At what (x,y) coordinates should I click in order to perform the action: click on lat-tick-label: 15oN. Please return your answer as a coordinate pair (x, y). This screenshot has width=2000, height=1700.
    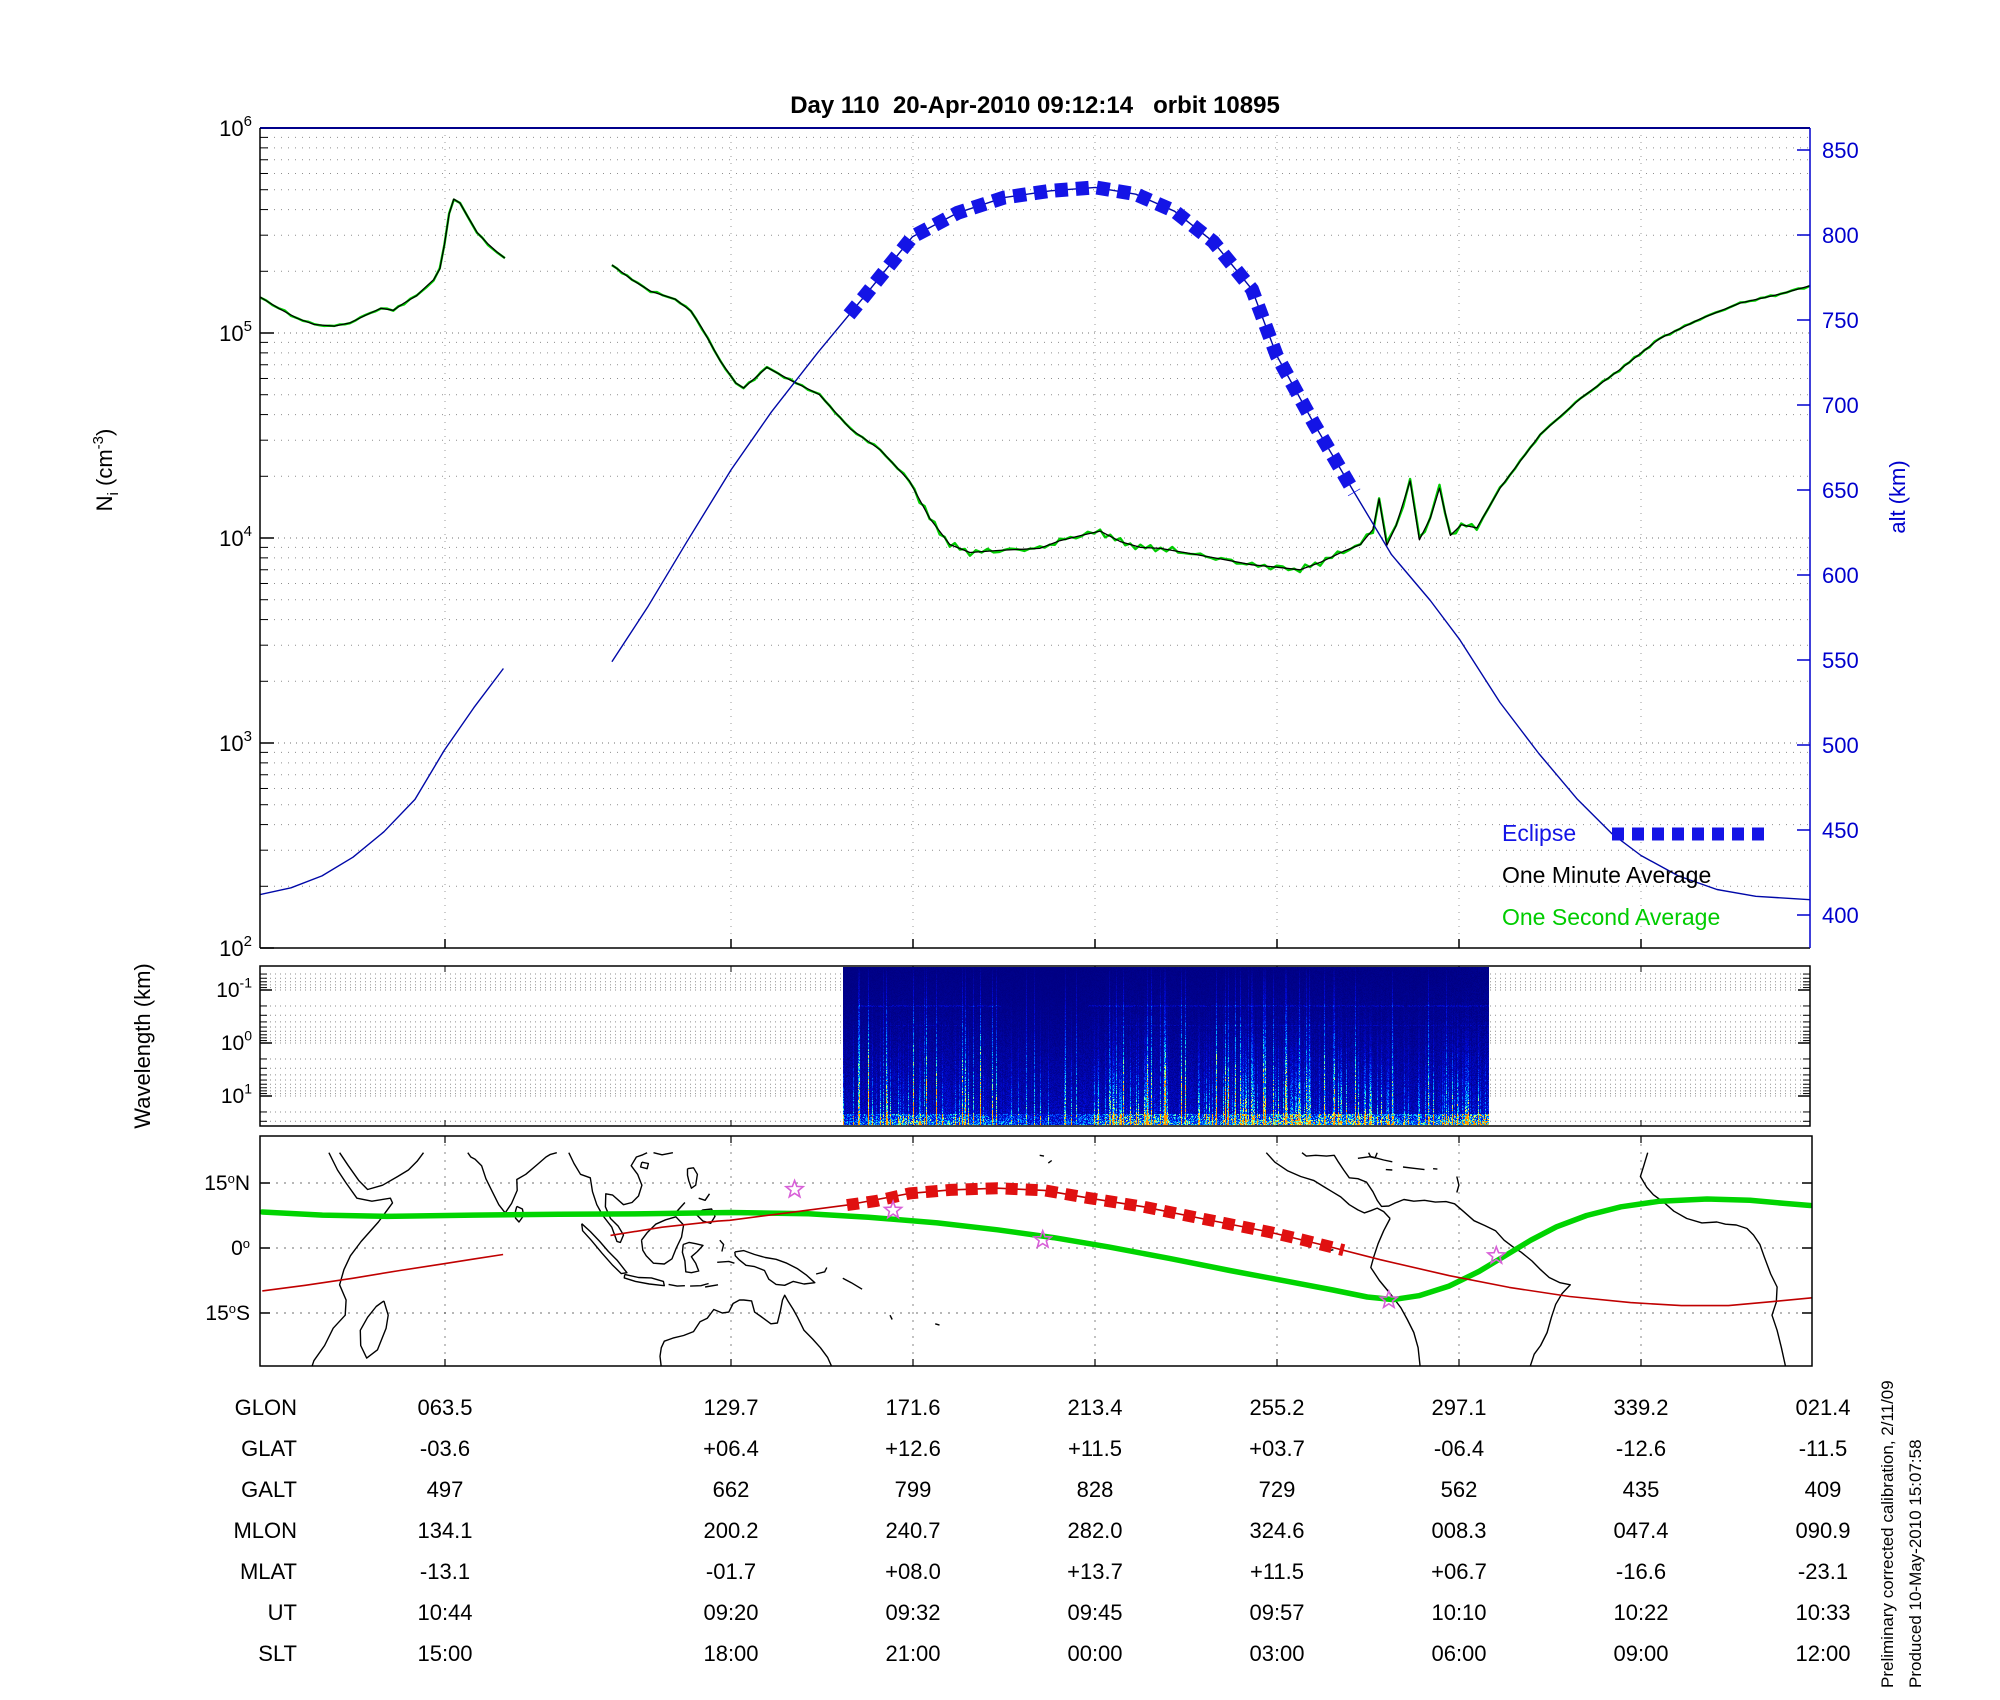
    Looking at the image, I should click on (227, 1183).